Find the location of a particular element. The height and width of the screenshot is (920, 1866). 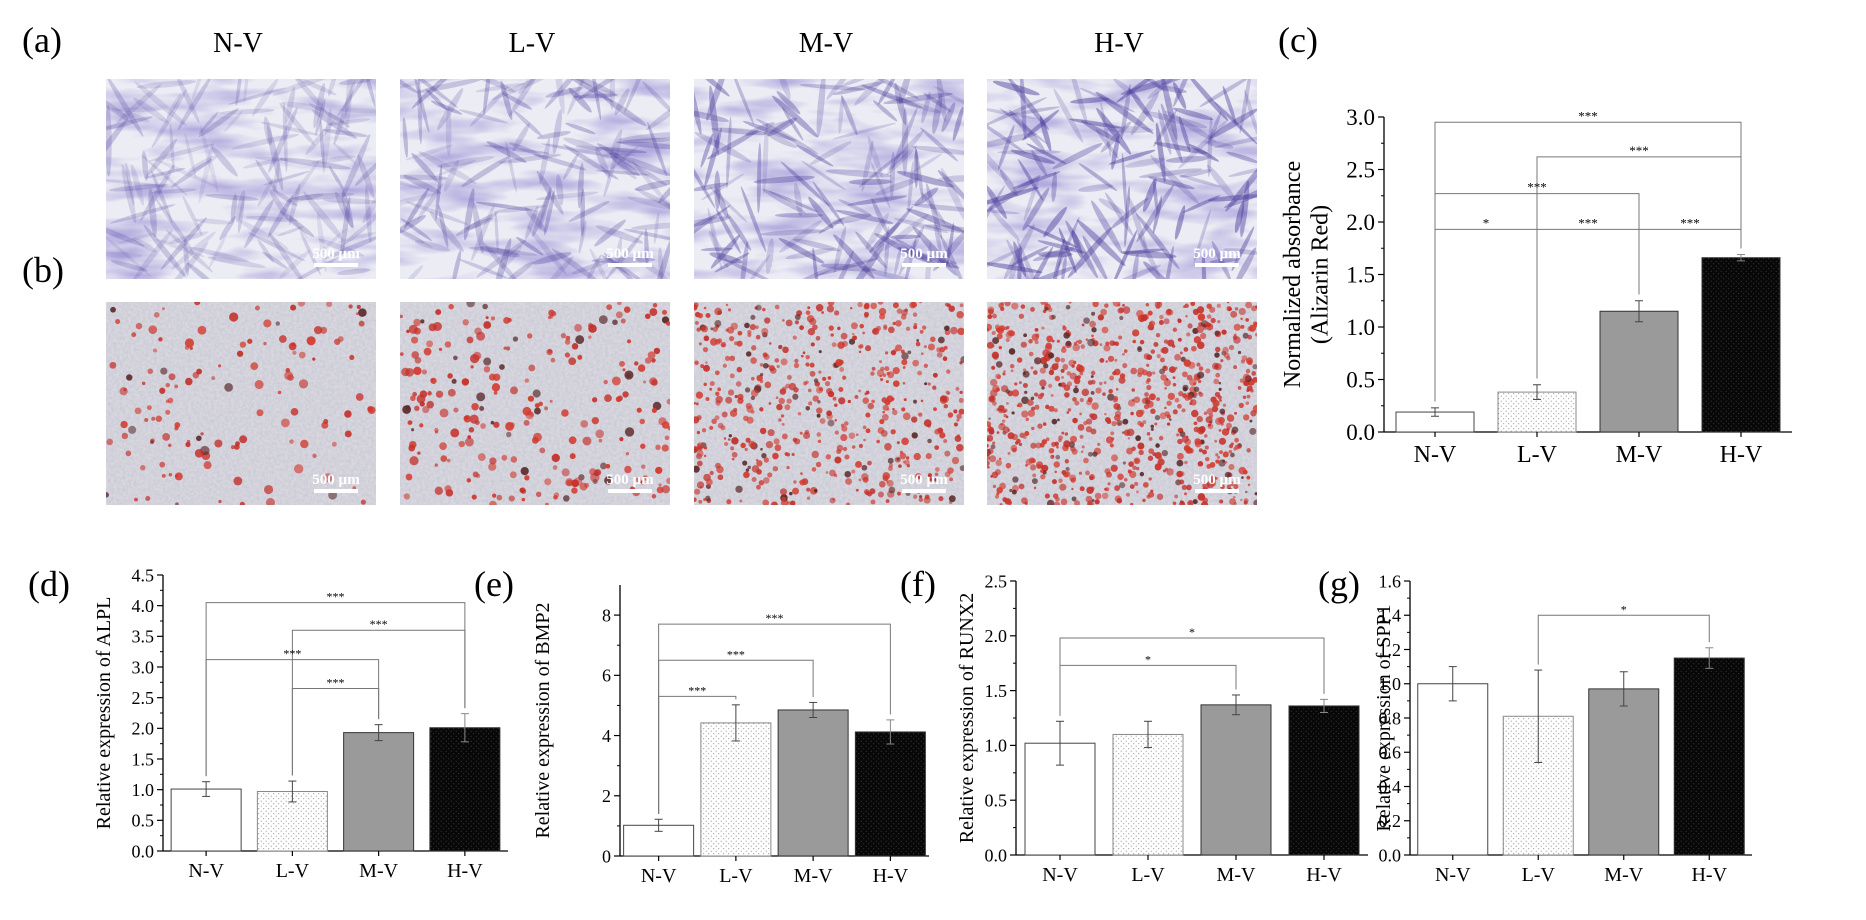

y-tick-label: 4 is located at coordinates (606, 736).